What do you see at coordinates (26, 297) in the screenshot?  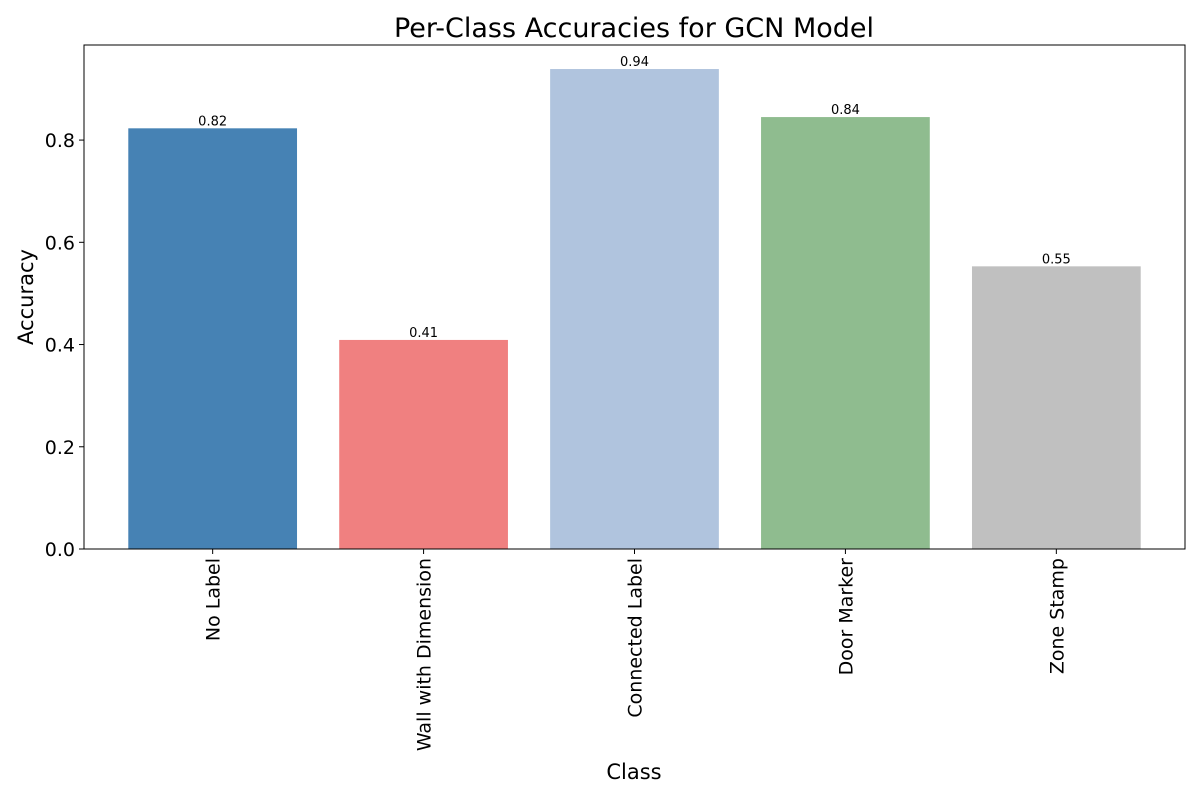 I see `y-axis-label: Accuracy` at bounding box center [26, 297].